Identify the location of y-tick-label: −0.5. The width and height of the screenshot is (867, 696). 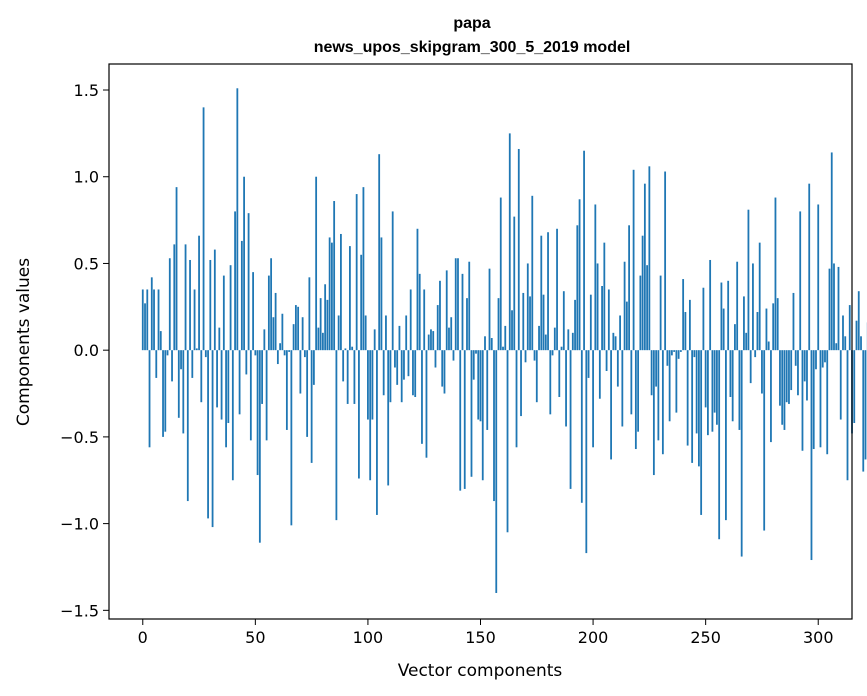
(79, 437).